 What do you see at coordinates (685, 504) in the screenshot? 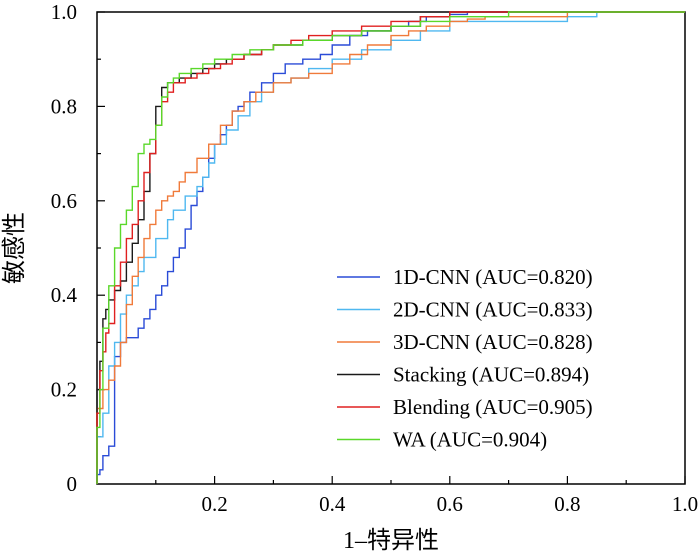
I see `x-tick-label: 1.0` at bounding box center [685, 504].